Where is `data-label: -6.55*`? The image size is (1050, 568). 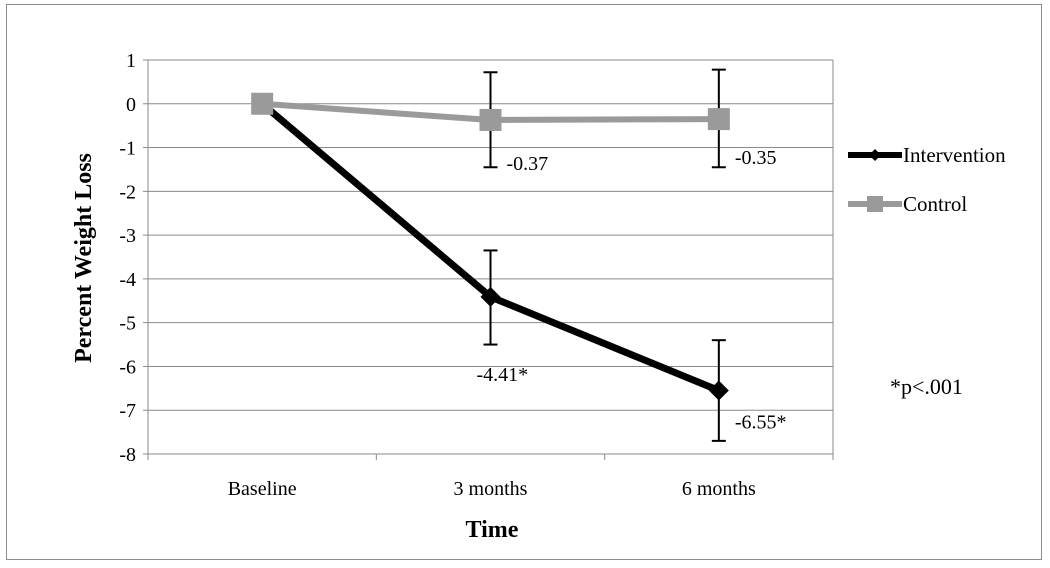 data-label: -6.55* is located at coordinates (761, 423).